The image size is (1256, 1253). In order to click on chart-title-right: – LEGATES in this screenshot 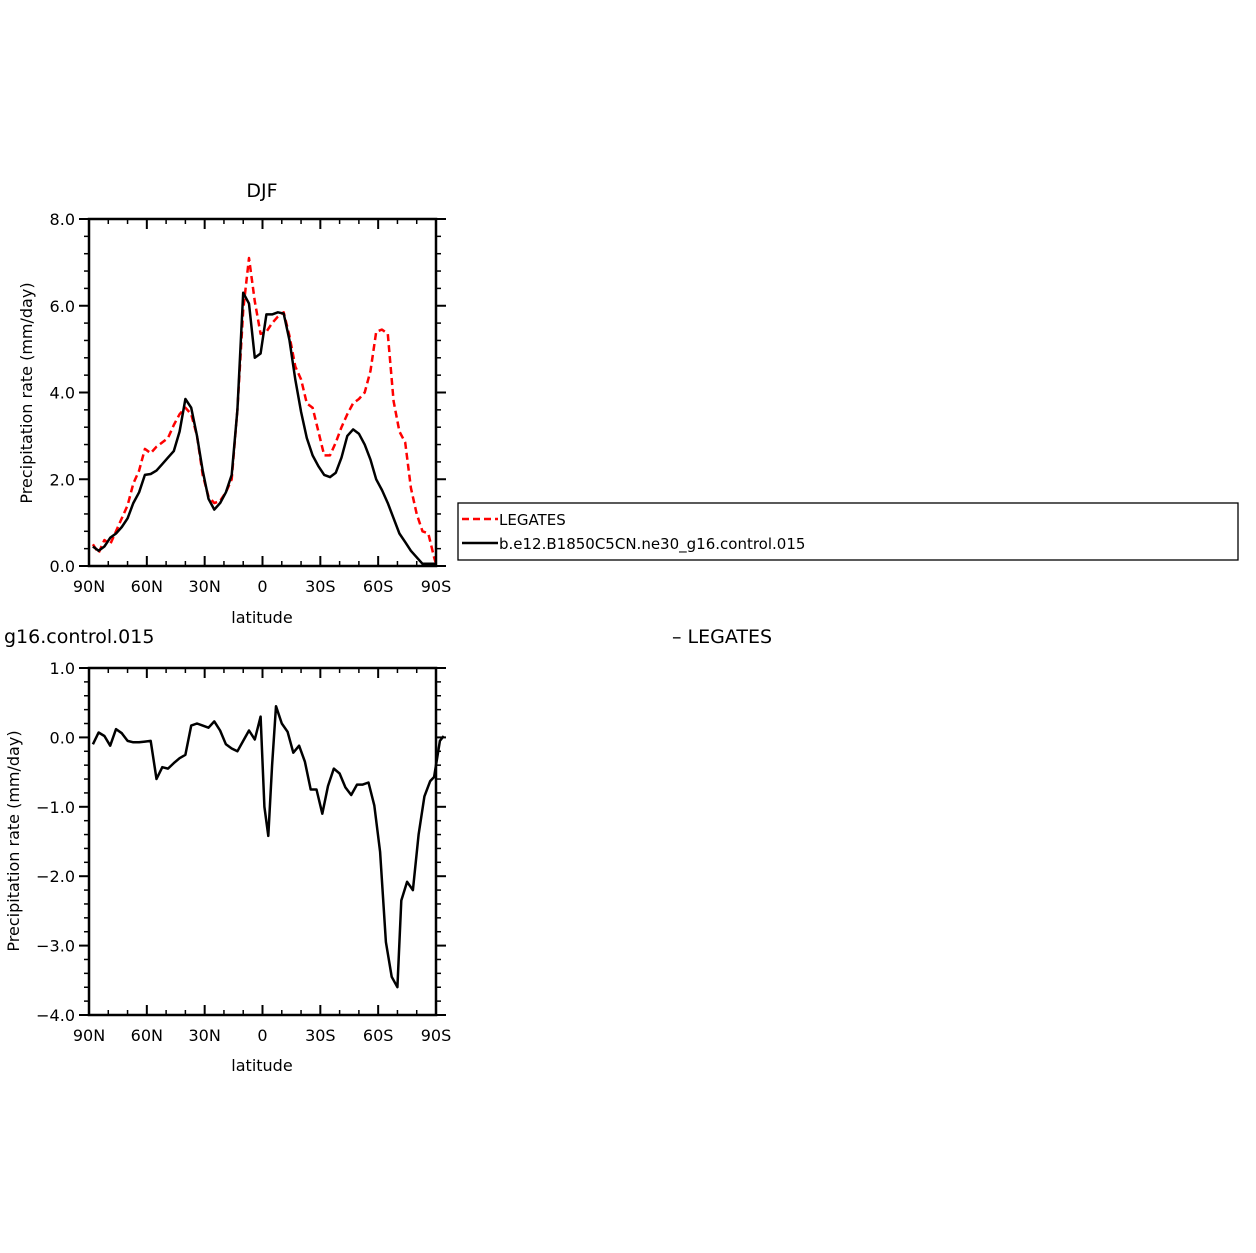, I will do `click(722, 637)`.